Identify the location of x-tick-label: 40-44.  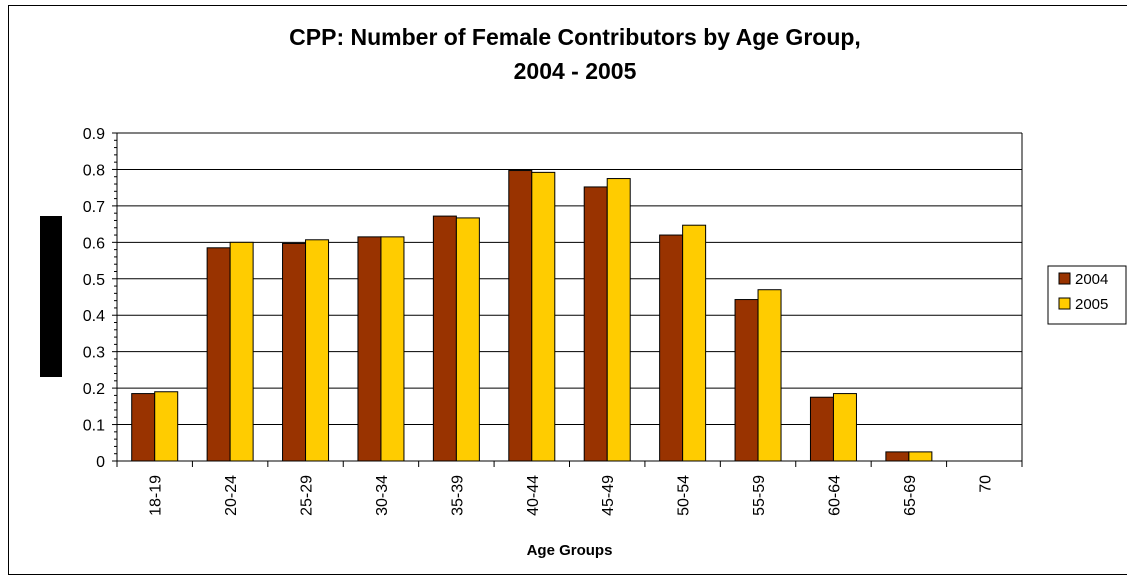
(533, 495).